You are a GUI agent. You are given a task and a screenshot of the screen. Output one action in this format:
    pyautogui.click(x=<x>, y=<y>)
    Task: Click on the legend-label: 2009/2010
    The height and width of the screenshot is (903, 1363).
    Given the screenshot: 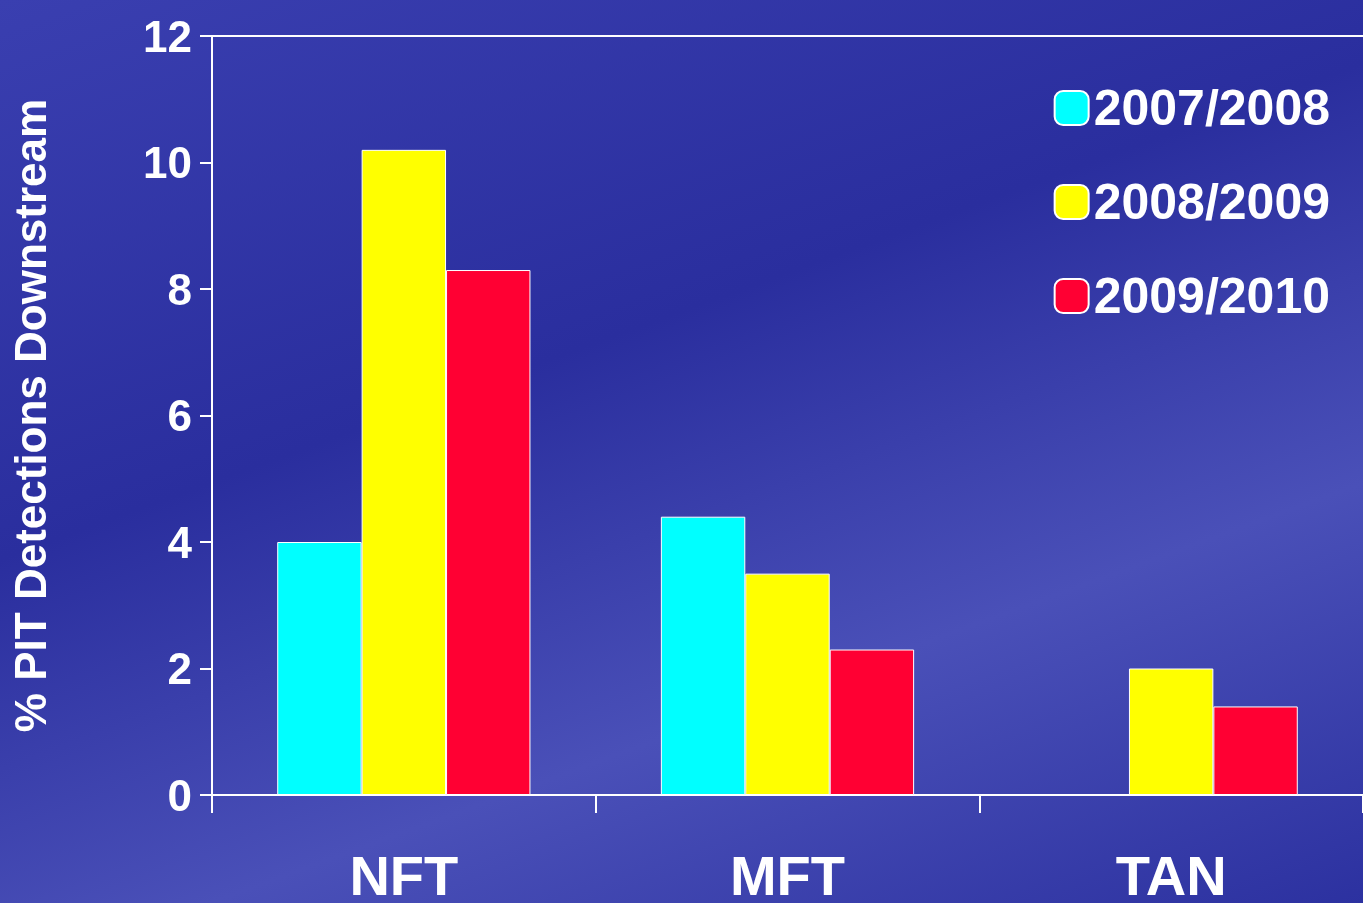 What is the action you would take?
    pyautogui.click(x=1212, y=296)
    